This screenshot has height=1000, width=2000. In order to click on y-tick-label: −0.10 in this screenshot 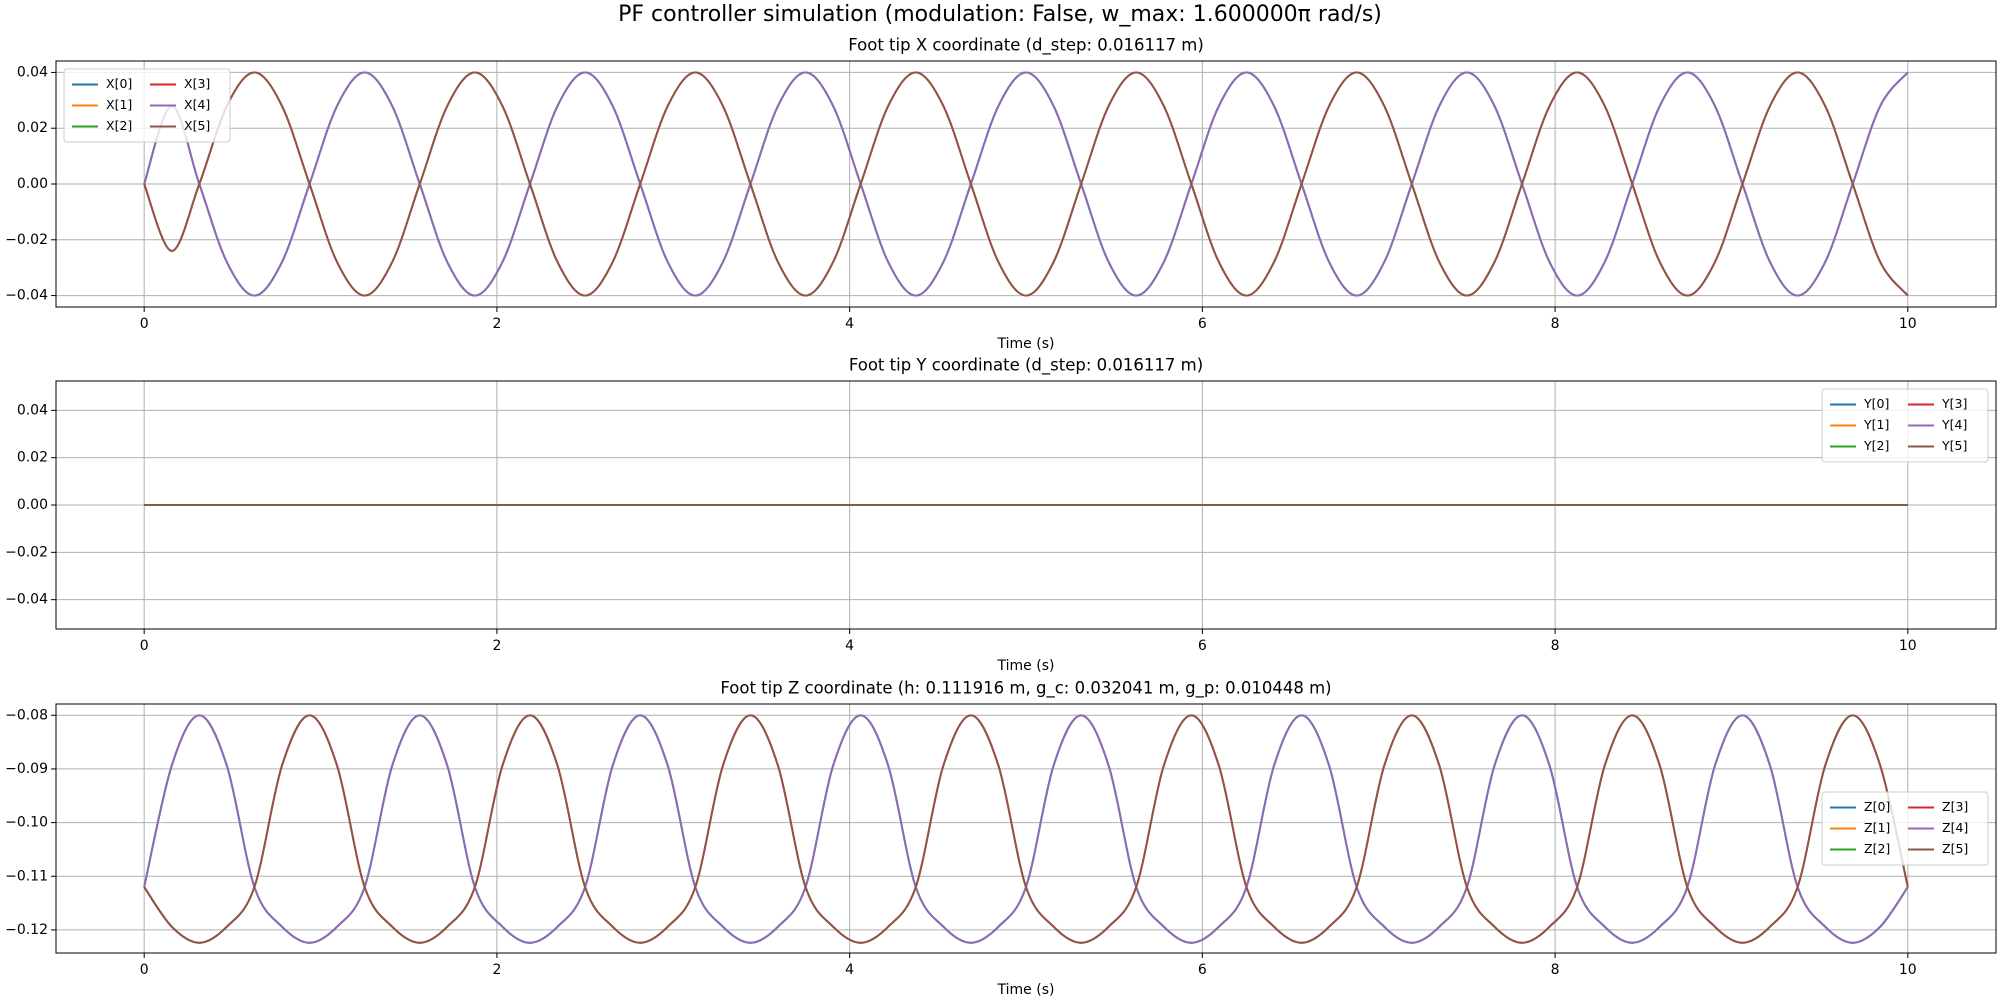, I will do `click(26, 823)`.